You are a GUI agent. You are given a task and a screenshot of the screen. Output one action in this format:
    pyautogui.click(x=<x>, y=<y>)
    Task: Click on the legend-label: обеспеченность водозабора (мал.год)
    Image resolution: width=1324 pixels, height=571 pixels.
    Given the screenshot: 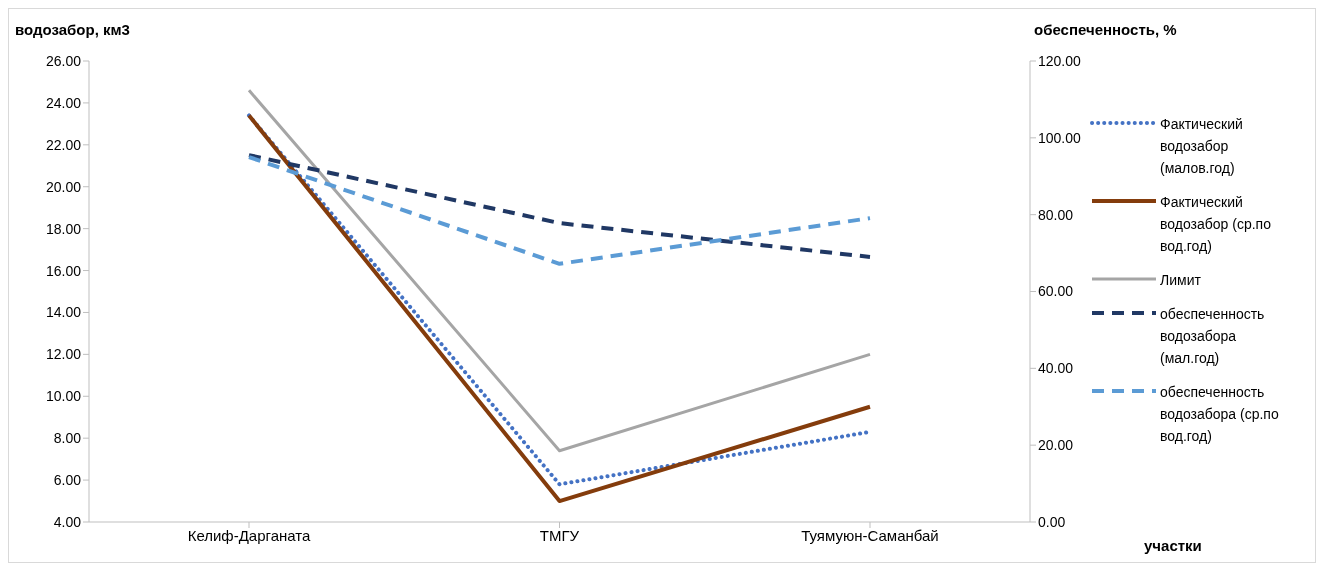 What is the action you would take?
    pyautogui.click(x=1213, y=336)
    